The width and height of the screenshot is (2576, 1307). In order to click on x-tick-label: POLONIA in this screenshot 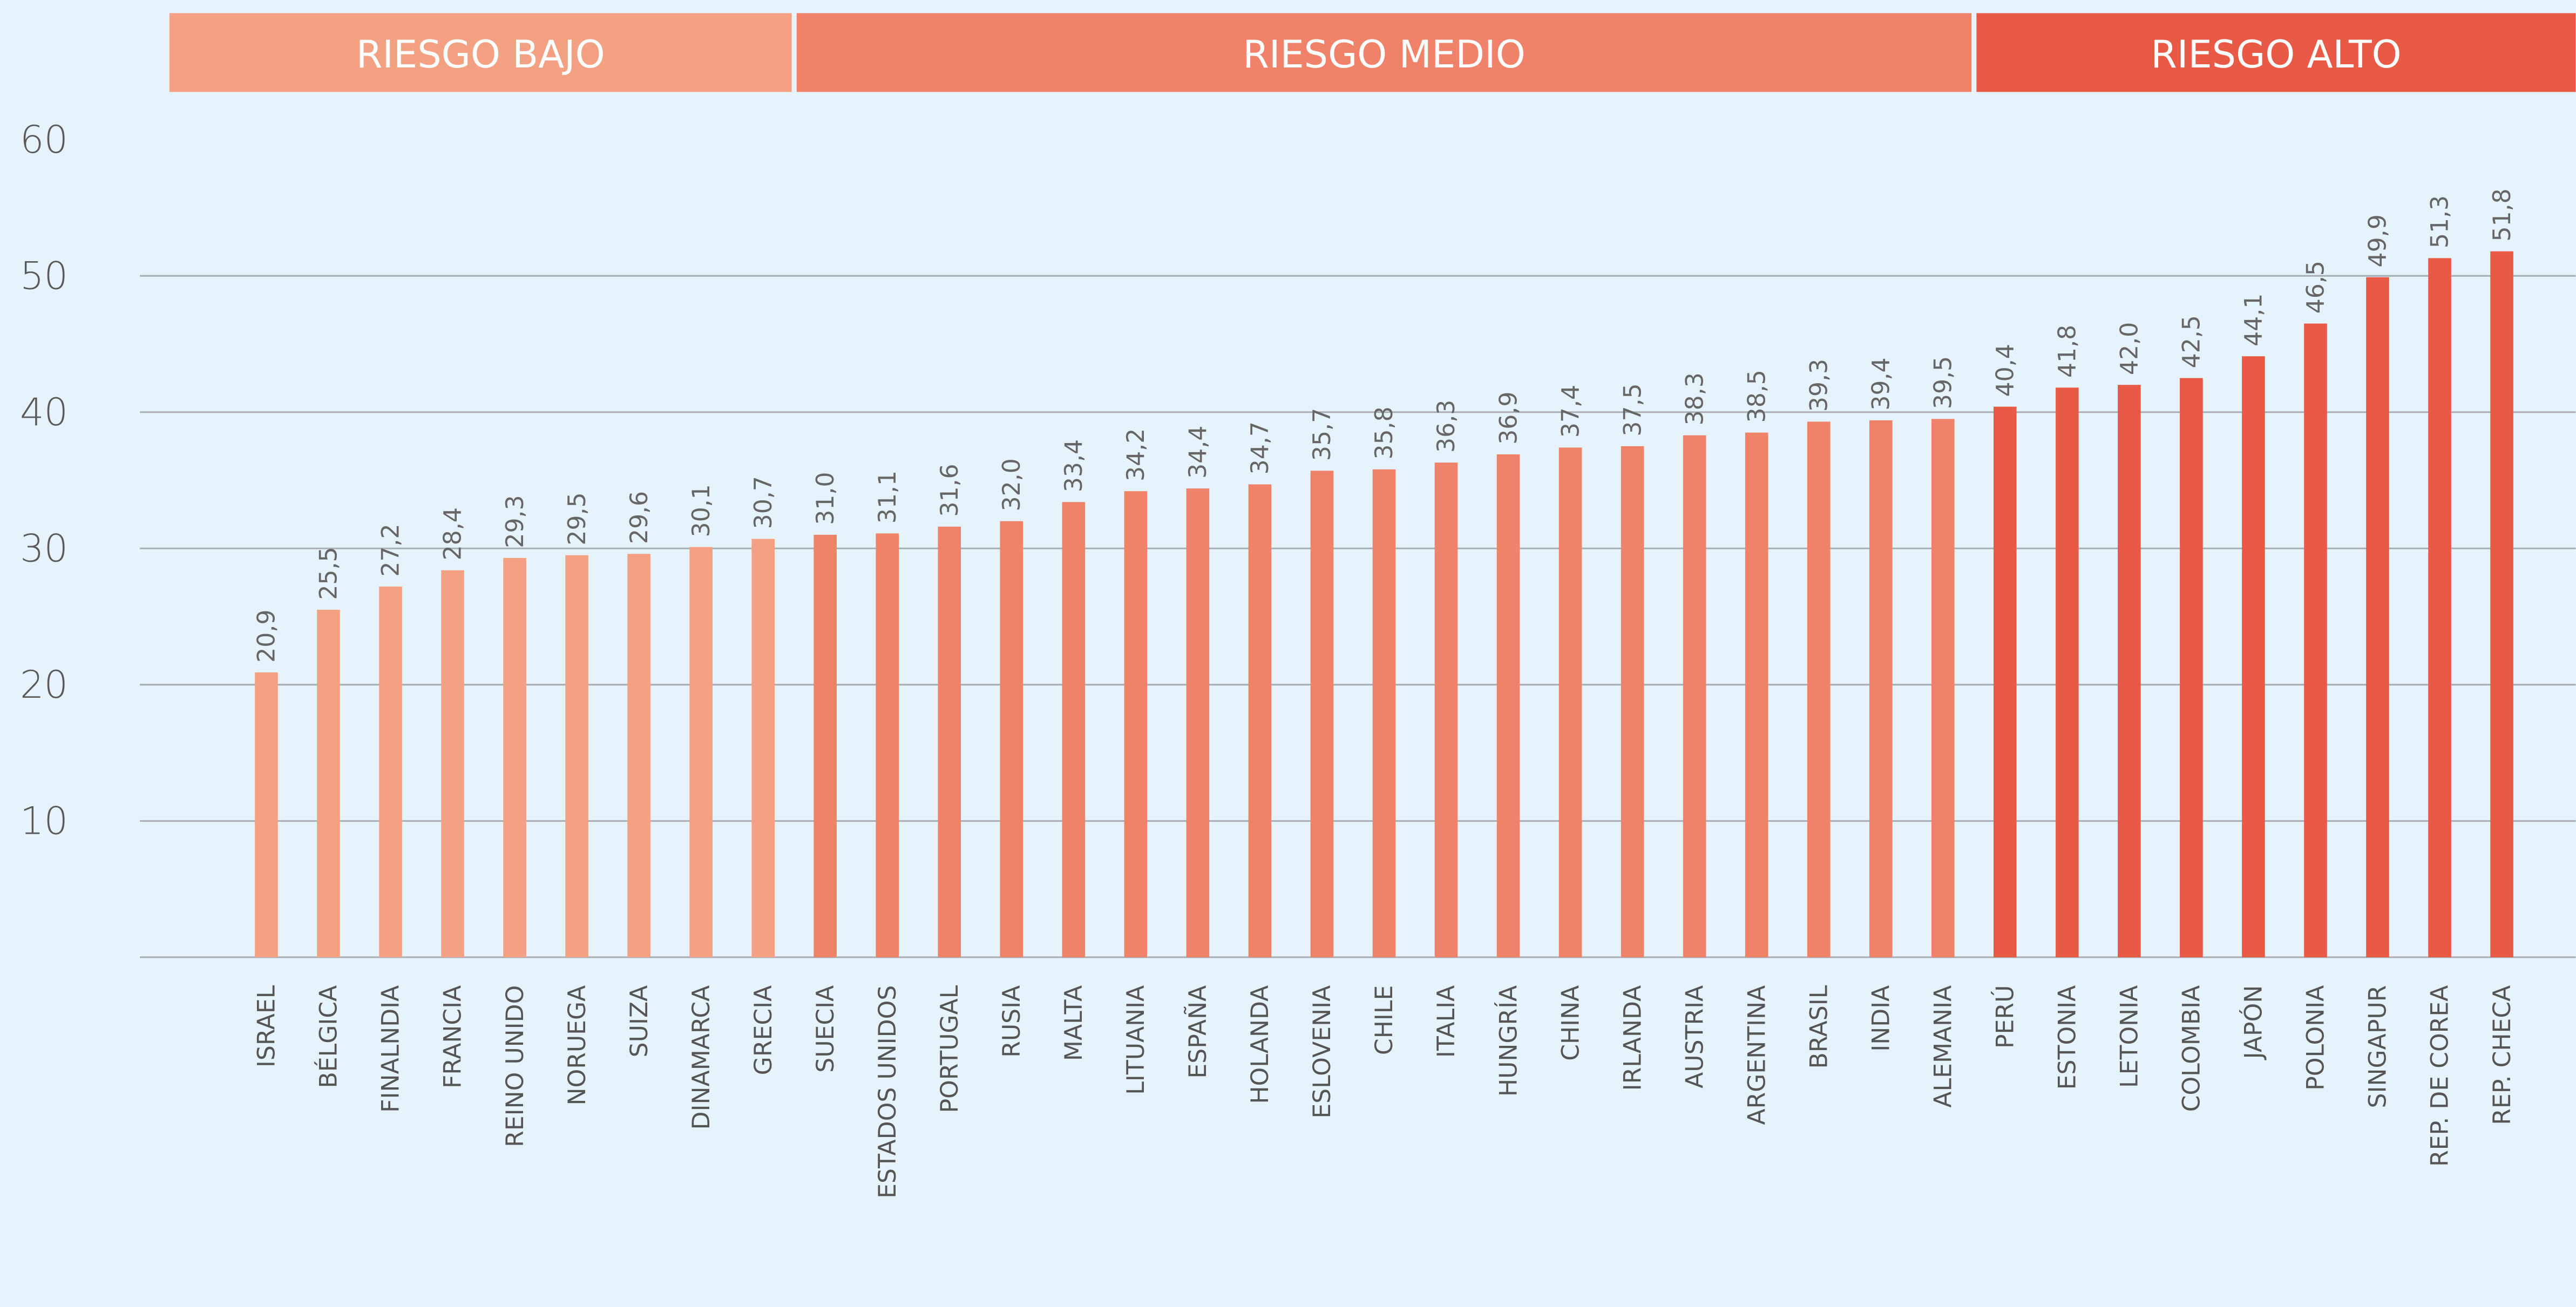, I will do `click(2316, 1038)`.